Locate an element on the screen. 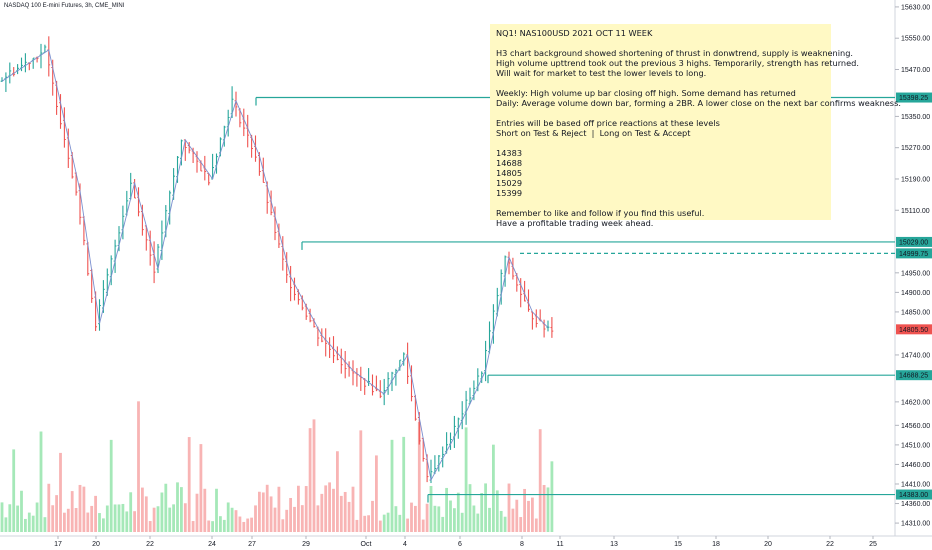  y-tick-label: 14510.00 is located at coordinates (915, 445).